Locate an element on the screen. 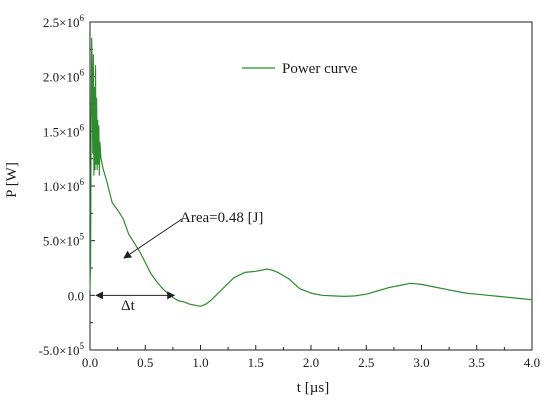 This screenshot has width=550, height=407. x-tick-label: 4.0 is located at coordinates (532, 362).